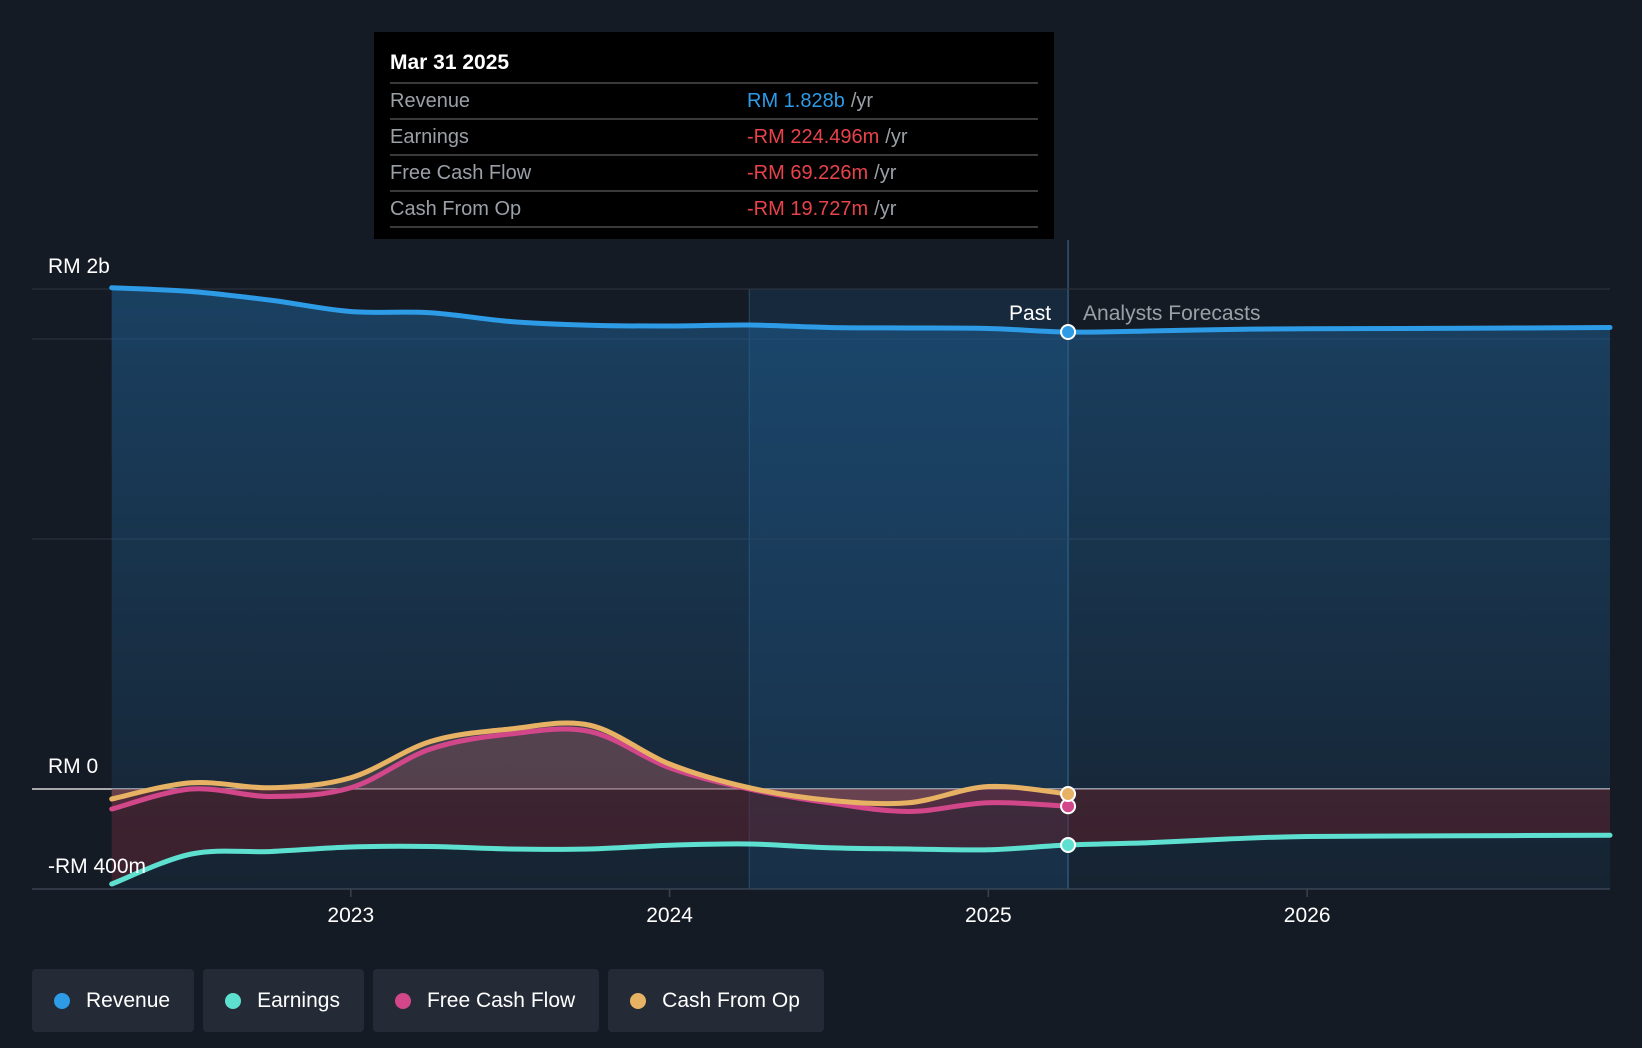 The width and height of the screenshot is (1642, 1048). What do you see at coordinates (669, 915) in the screenshot?
I see `x-tick-label: 2024` at bounding box center [669, 915].